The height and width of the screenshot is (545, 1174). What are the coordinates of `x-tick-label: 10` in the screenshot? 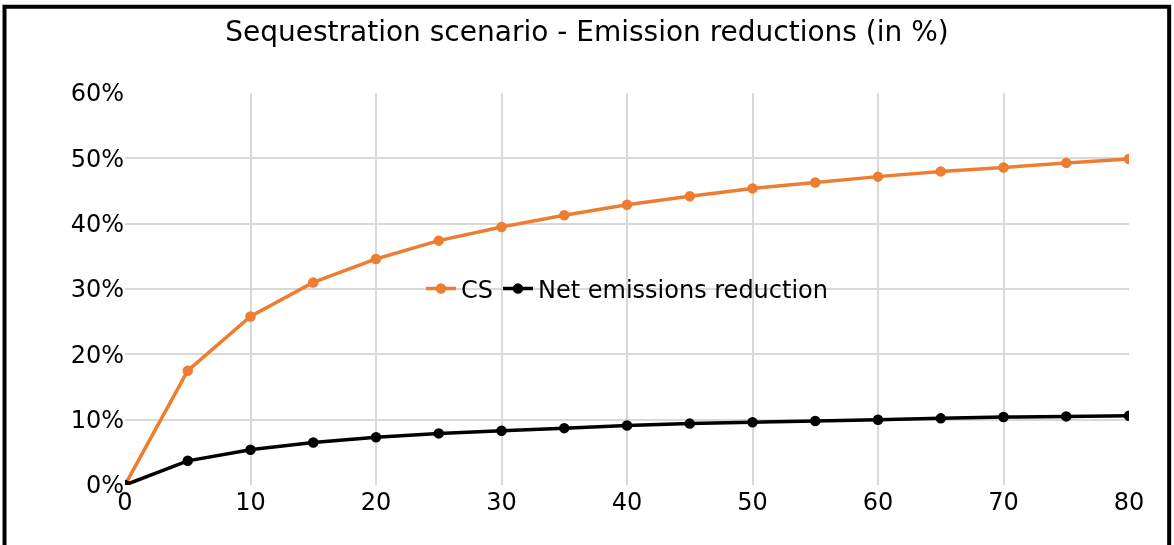 It's located at (250, 502).